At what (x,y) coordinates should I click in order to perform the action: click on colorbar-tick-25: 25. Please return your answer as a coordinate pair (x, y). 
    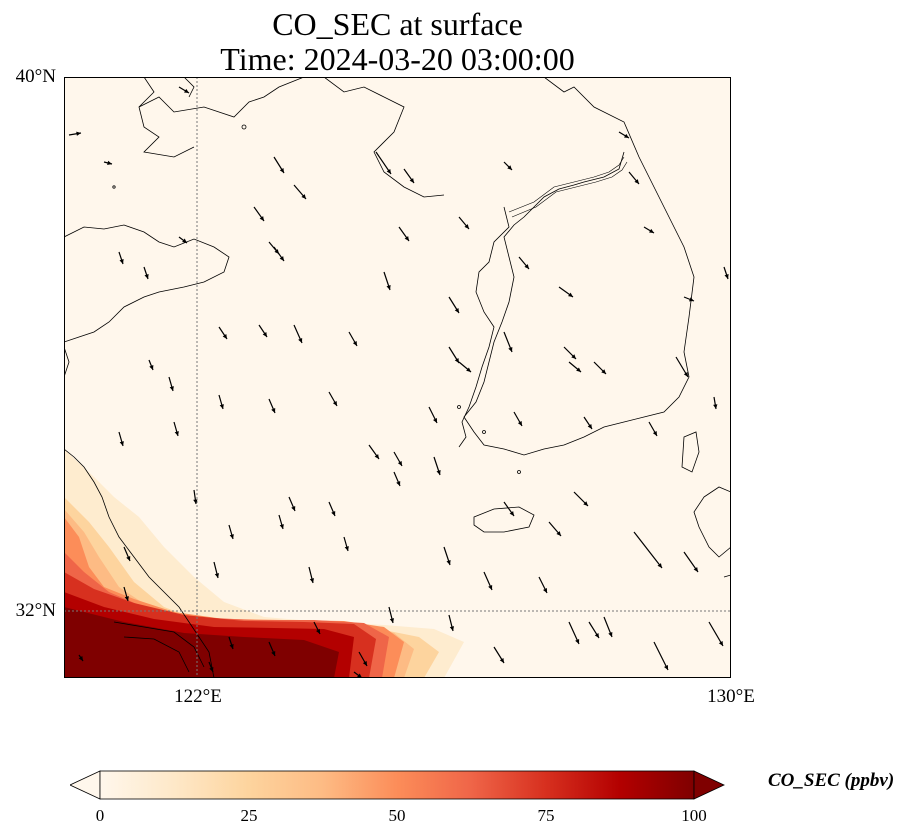
    Looking at the image, I should click on (249, 815).